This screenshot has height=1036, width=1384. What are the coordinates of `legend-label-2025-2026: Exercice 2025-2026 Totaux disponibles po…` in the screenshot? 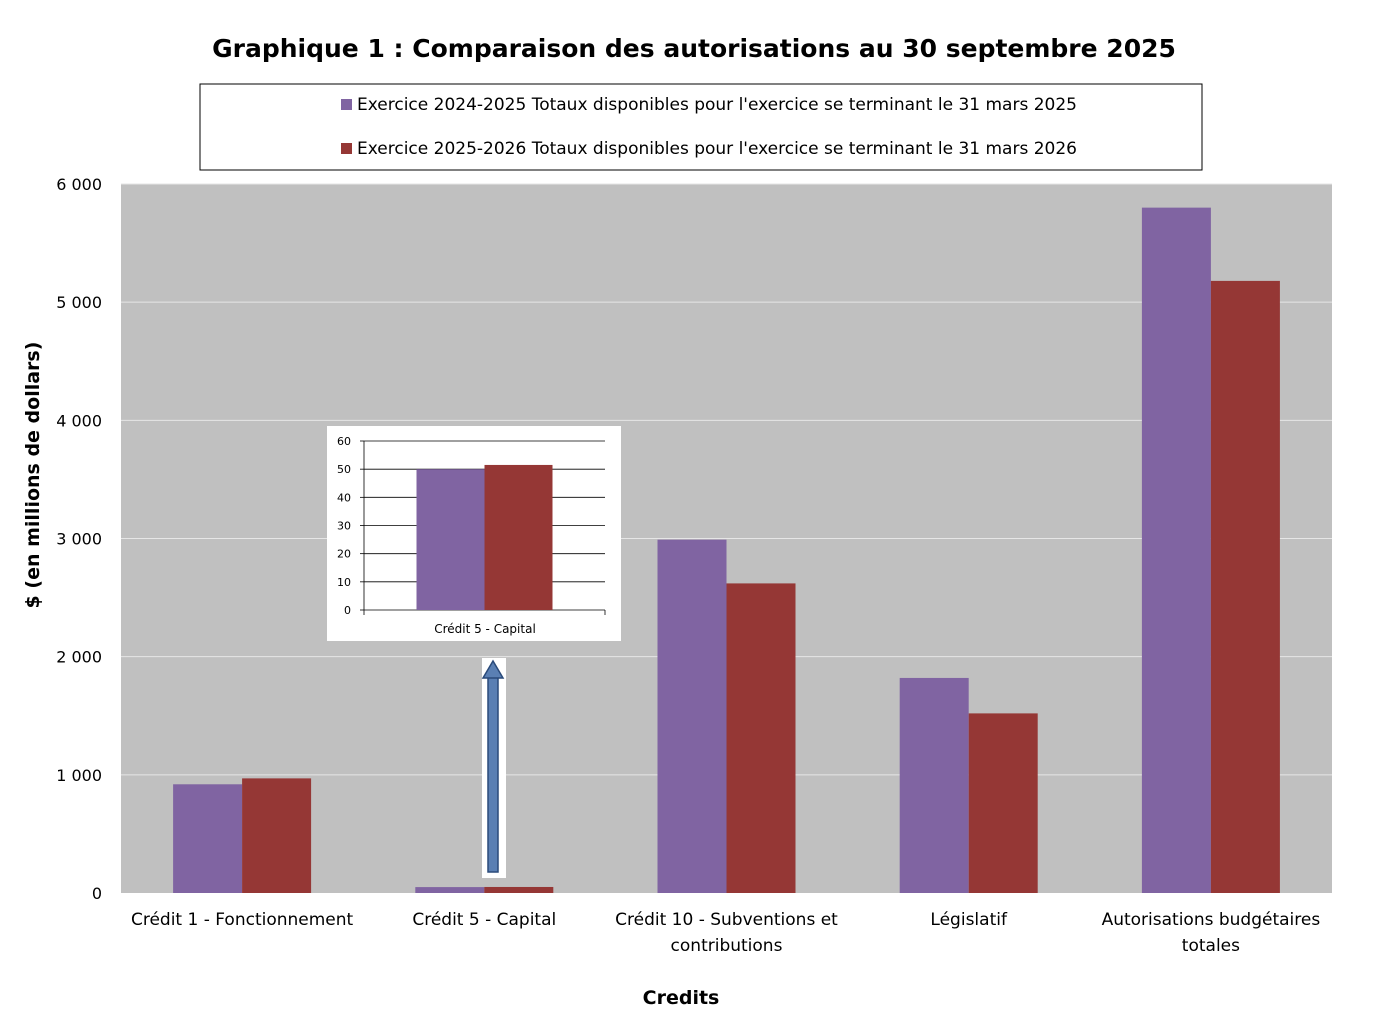 It's located at (717, 149).